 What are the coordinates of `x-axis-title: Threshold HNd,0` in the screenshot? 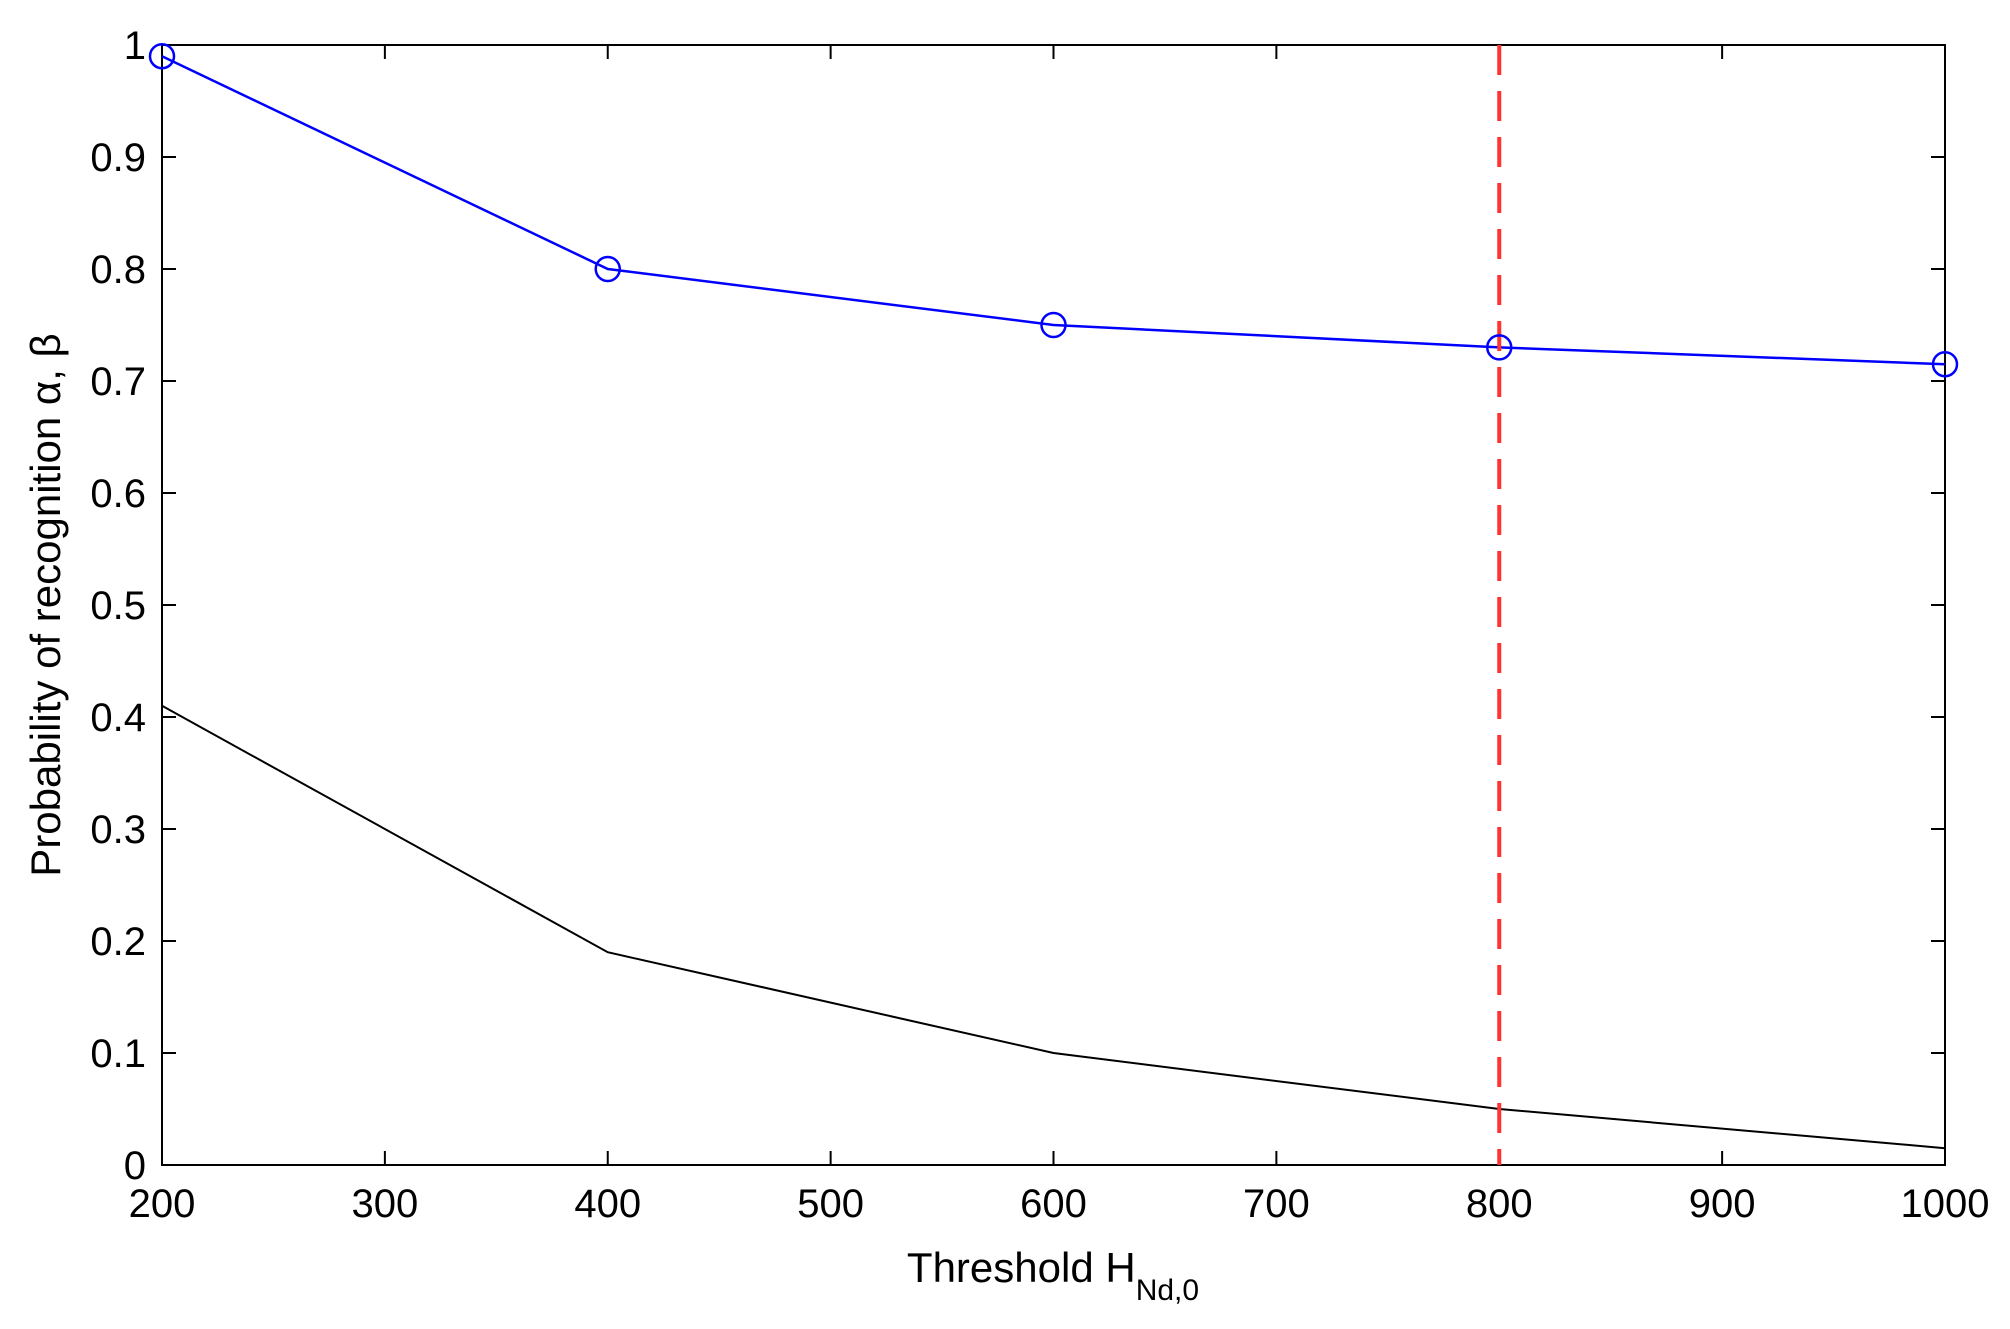 It's located at (1053, 1275).